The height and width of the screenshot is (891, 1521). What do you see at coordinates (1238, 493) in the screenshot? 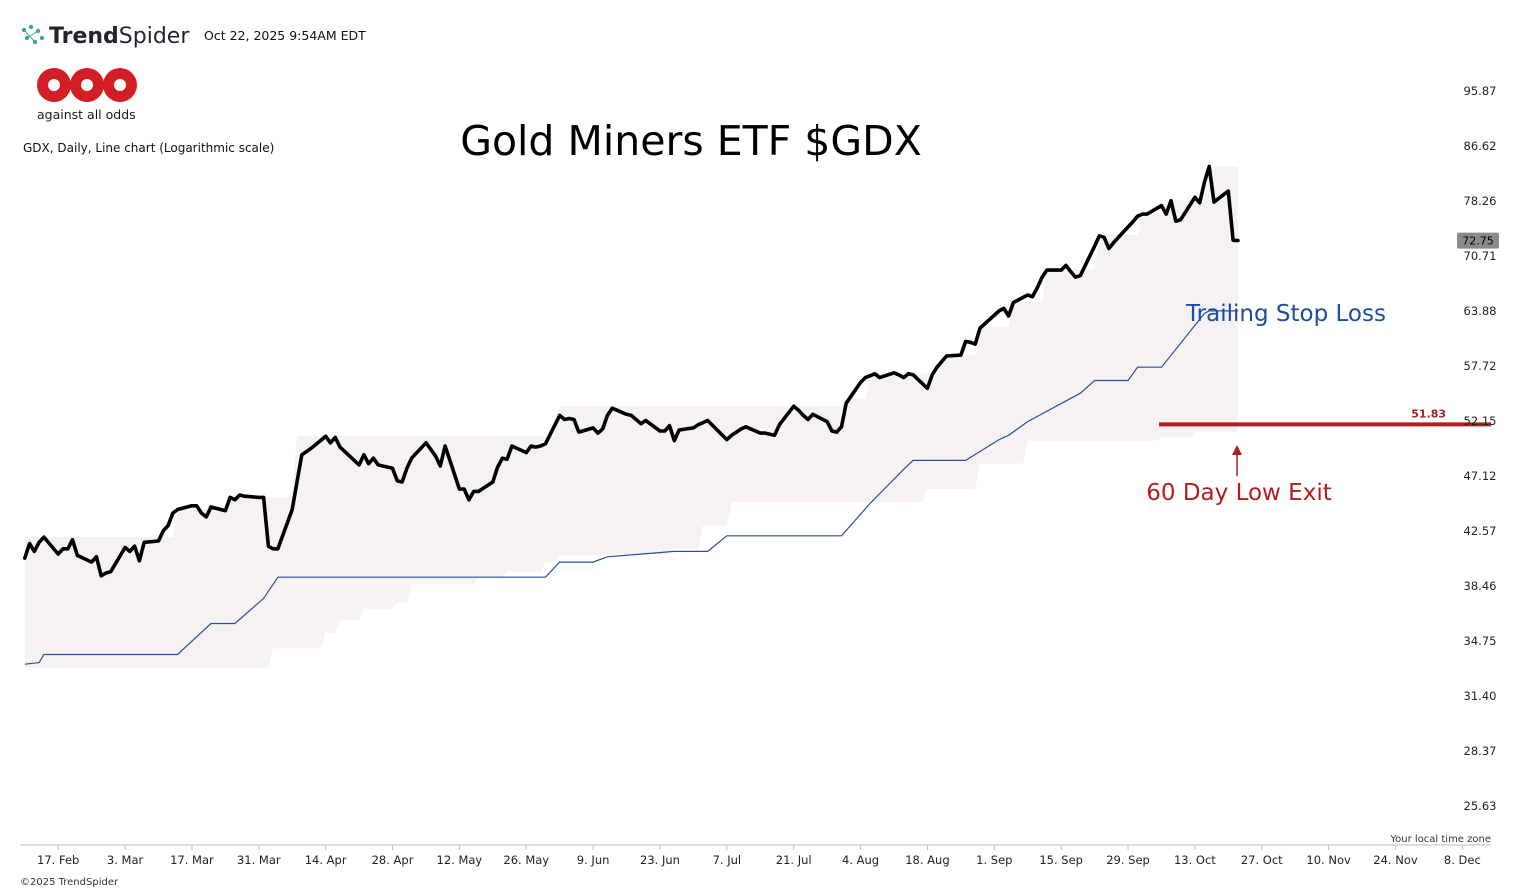
I see `exit-label: 60 Day Low Exit` at bounding box center [1238, 493].